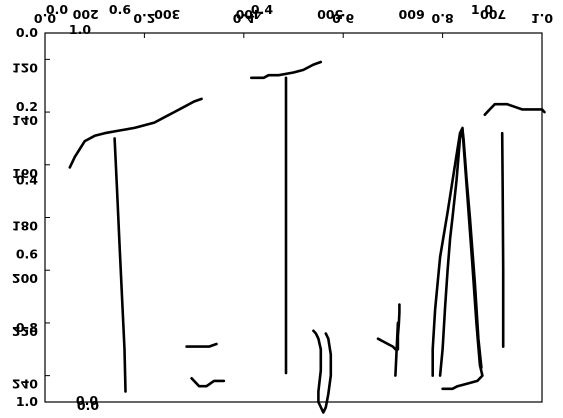 Image resolution: width=563 pixels, height=418 pixels. What do you see at coordinates (27, 32) in the screenshot?
I see `fraction-tick-label: 0.0` at bounding box center [27, 32].